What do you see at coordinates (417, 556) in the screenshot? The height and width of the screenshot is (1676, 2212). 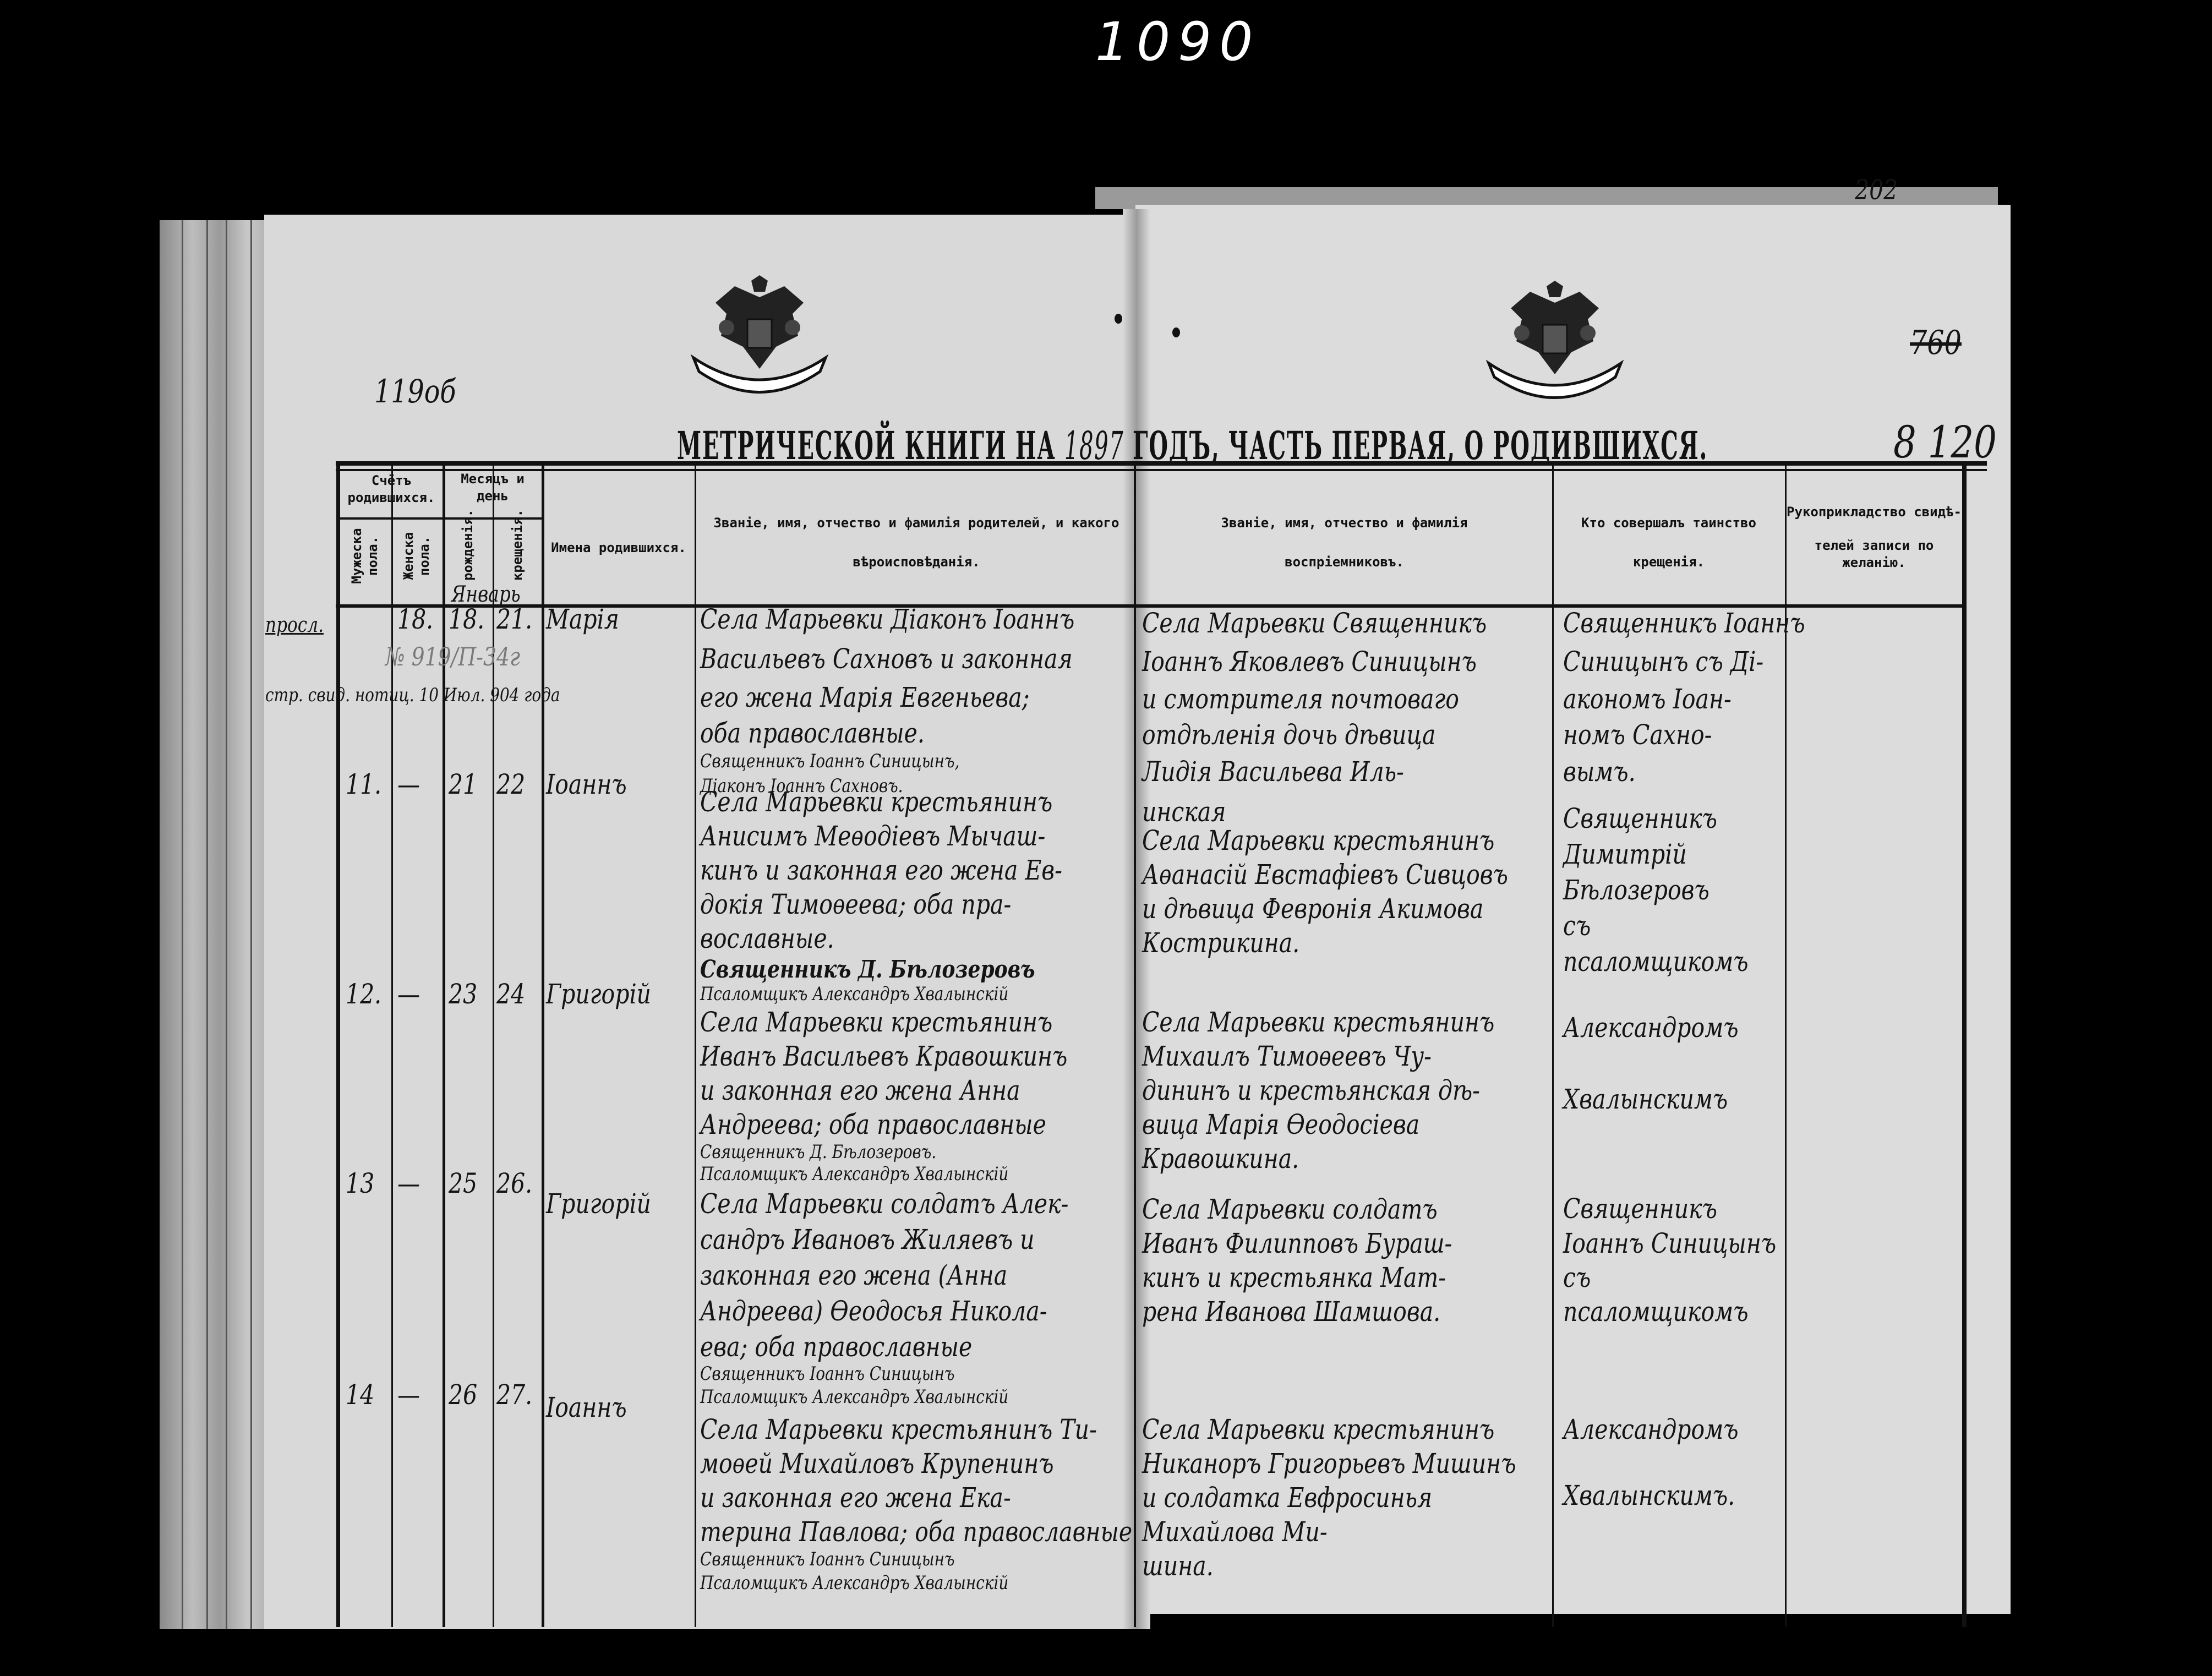 I see `header-female: Женска пола.` at bounding box center [417, 556].